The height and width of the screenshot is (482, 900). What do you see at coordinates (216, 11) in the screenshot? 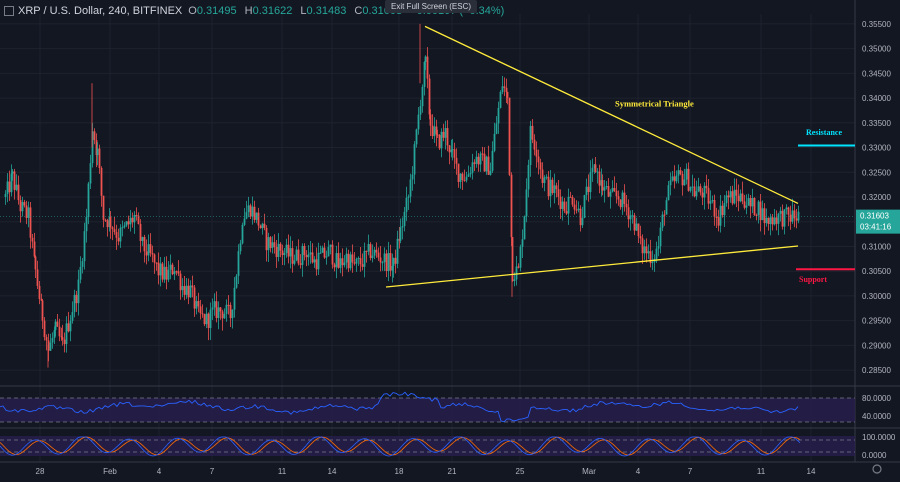
I see `open-value: 0.31495` at bounding box center [216, 11].